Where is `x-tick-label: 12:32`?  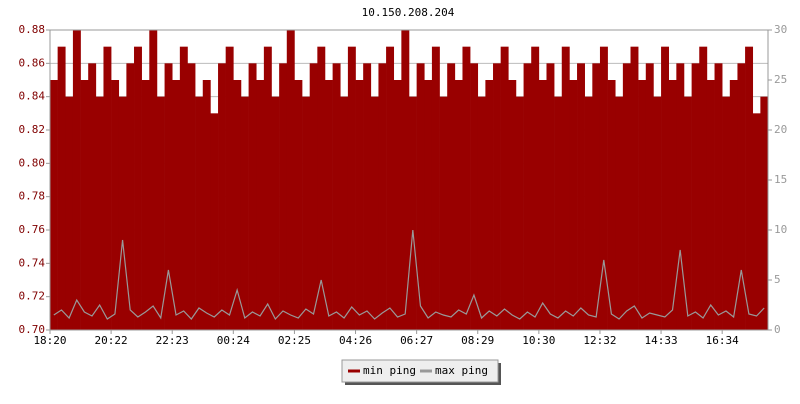 x-tick-label: 12:32 is located at coordinates (599, 340).